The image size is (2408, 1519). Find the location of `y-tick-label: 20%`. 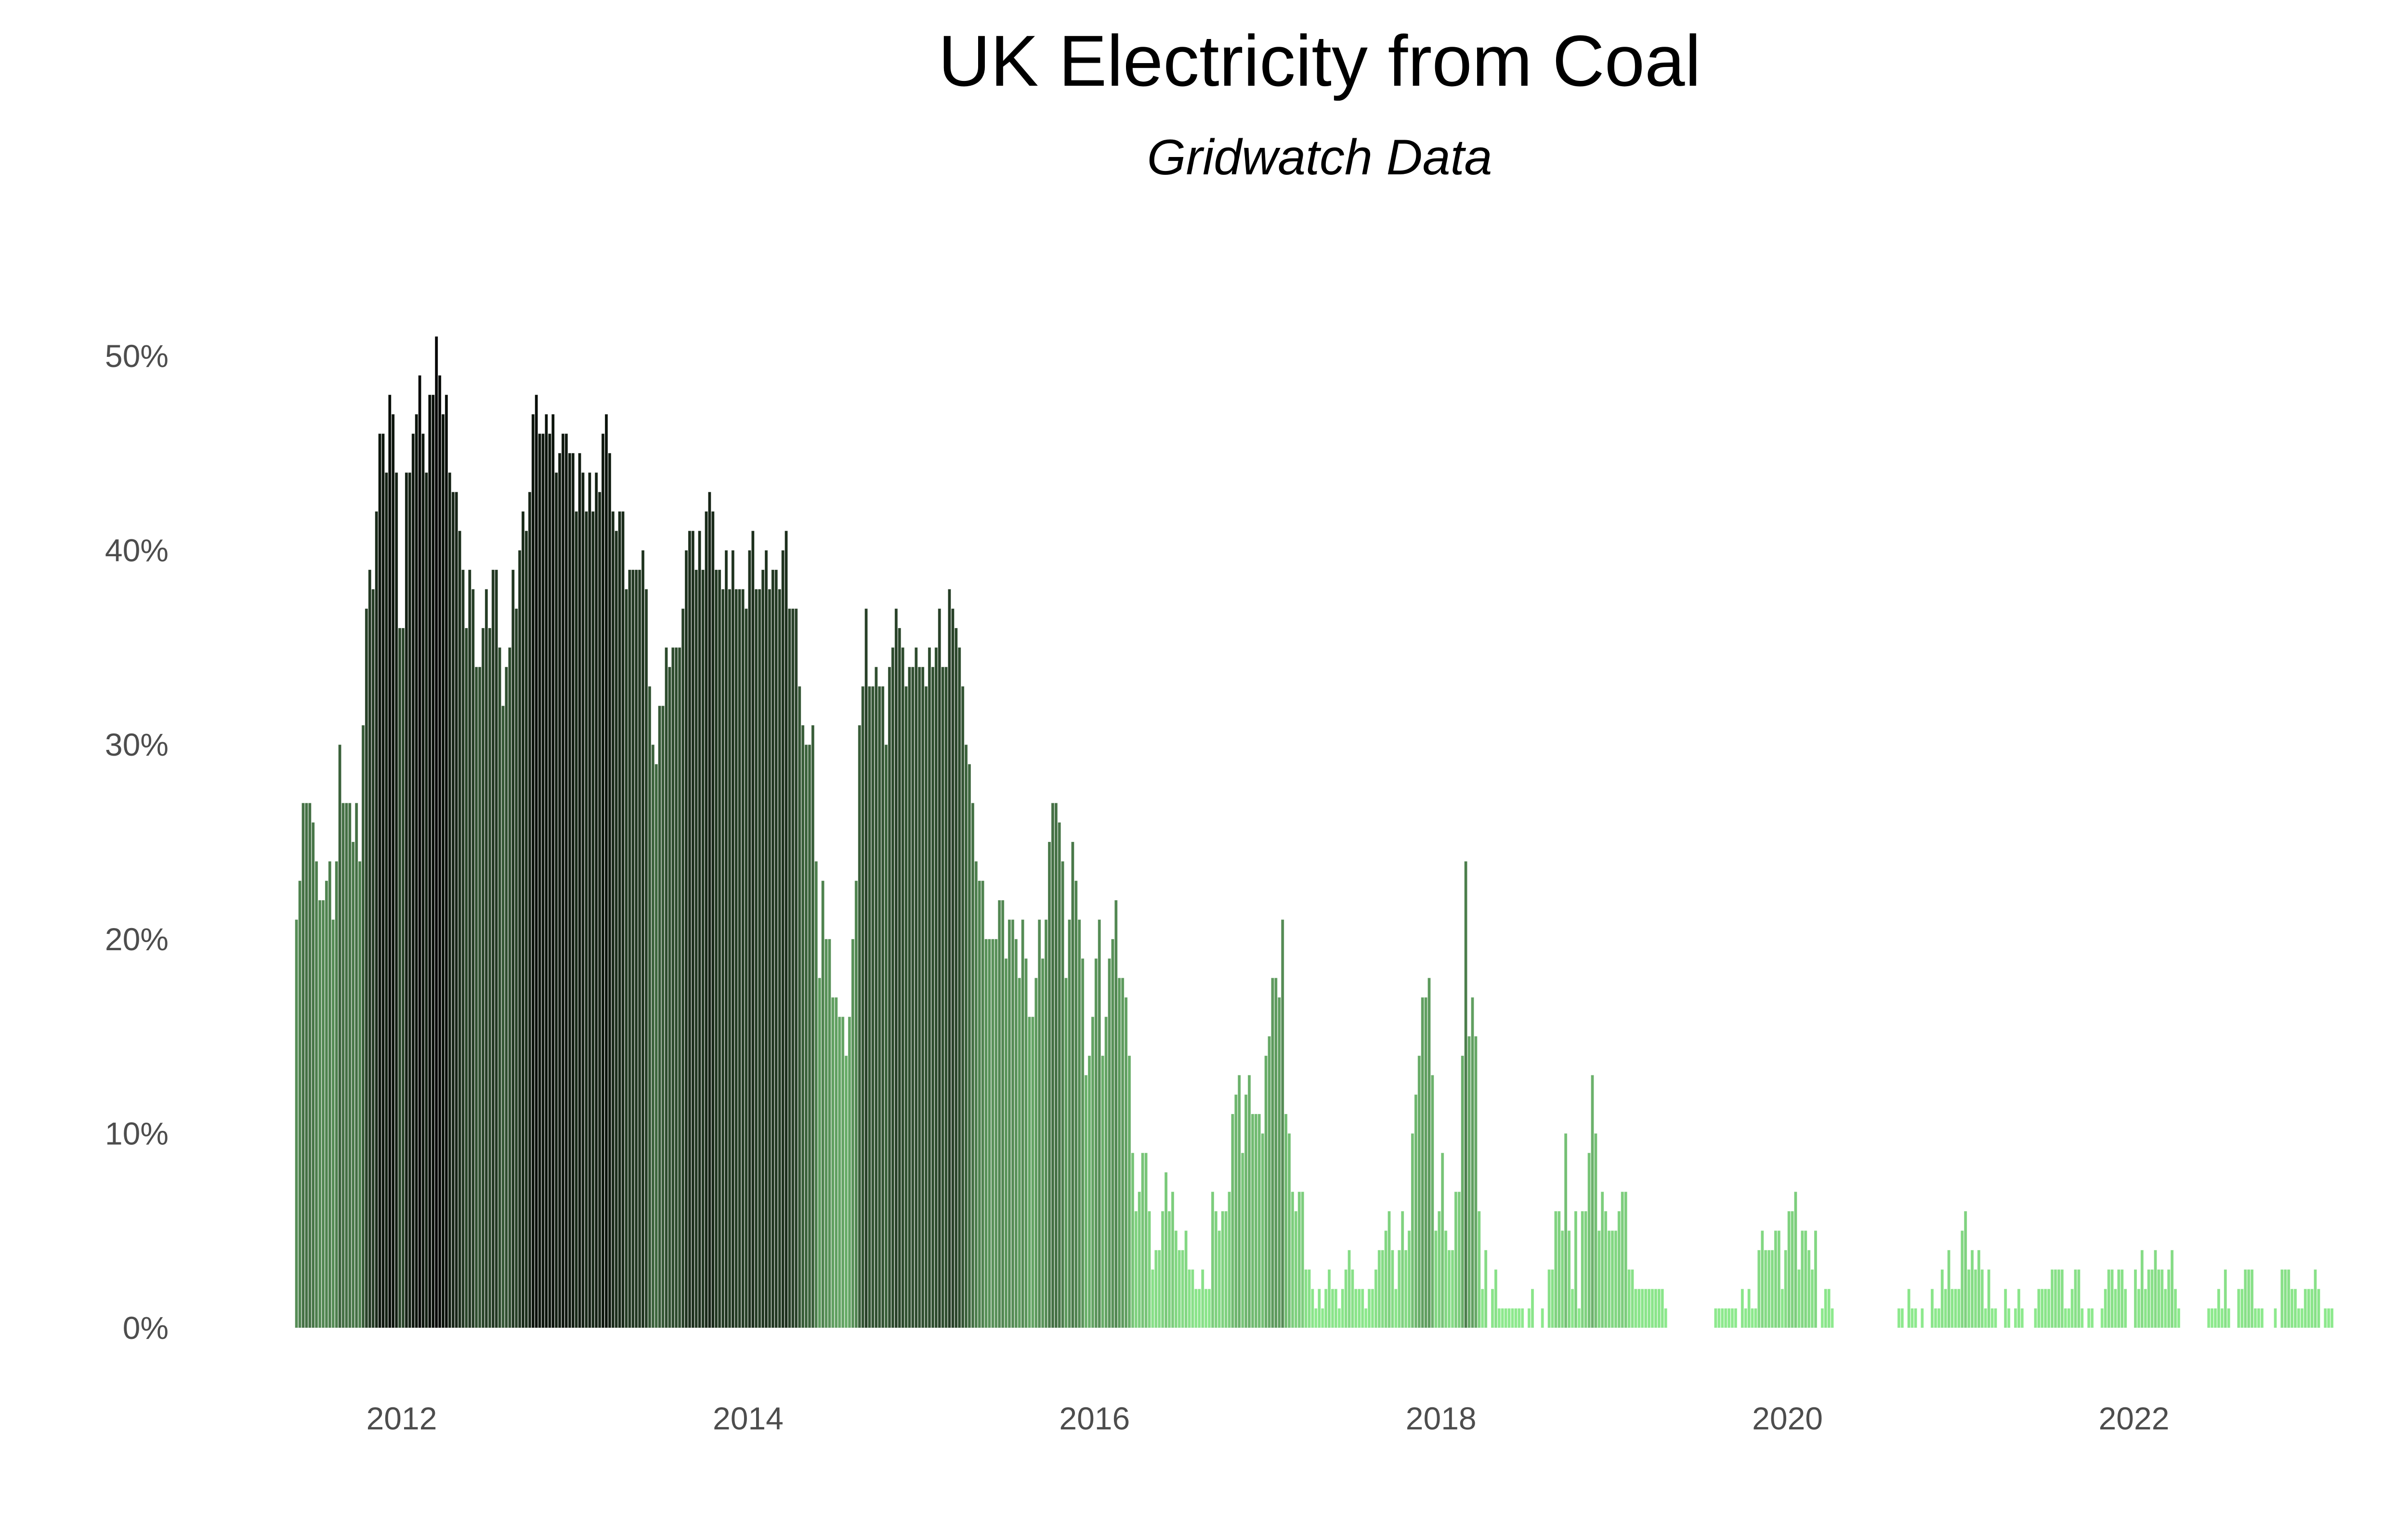

y-tick-label: 20% is located at coordinates (137, 939).